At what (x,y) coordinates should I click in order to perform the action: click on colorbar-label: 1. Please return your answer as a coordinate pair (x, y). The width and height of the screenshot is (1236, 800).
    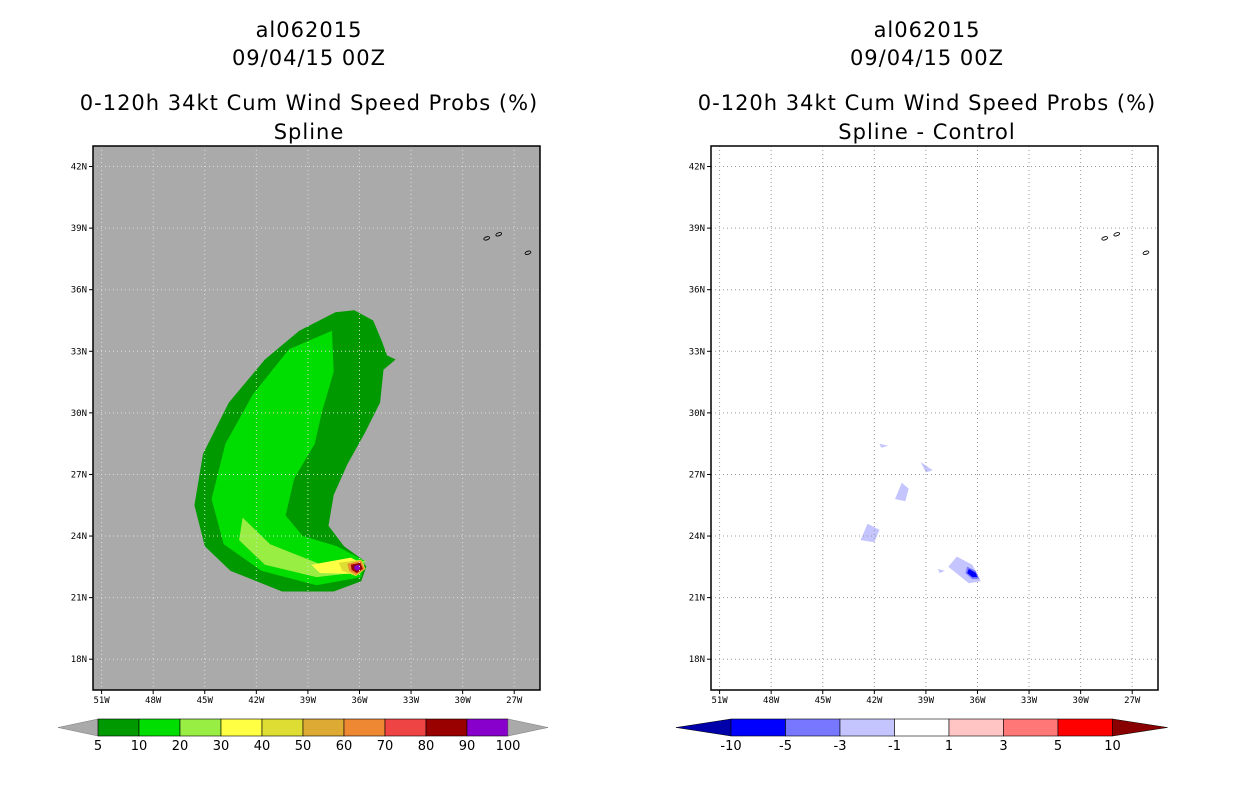
    Looking at the image, I should click on (949, 746).